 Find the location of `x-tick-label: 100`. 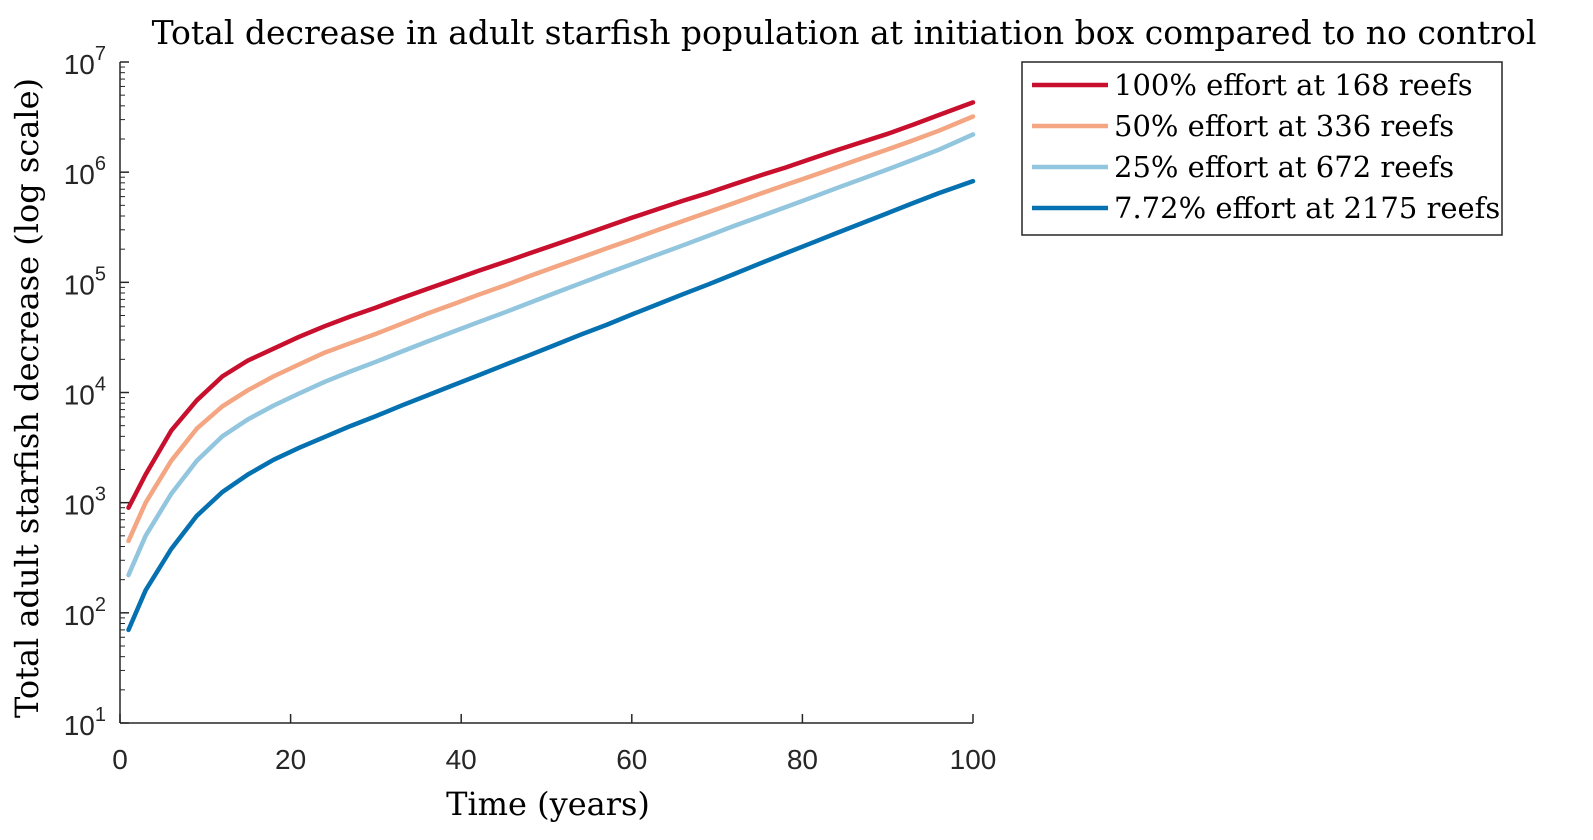

x-tick-label: 100 is located at coordinates (973, 759).